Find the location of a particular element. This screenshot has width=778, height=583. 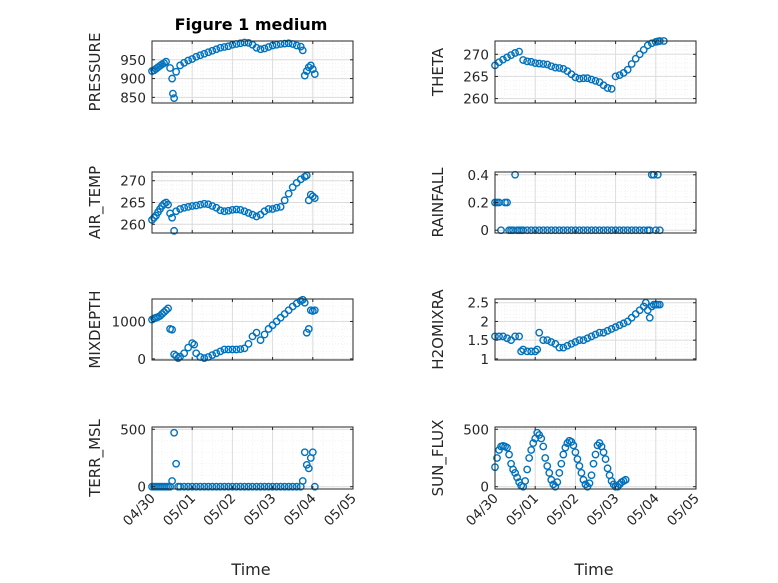

y-tick-label: 1000 is located at coordinates (129, 322).